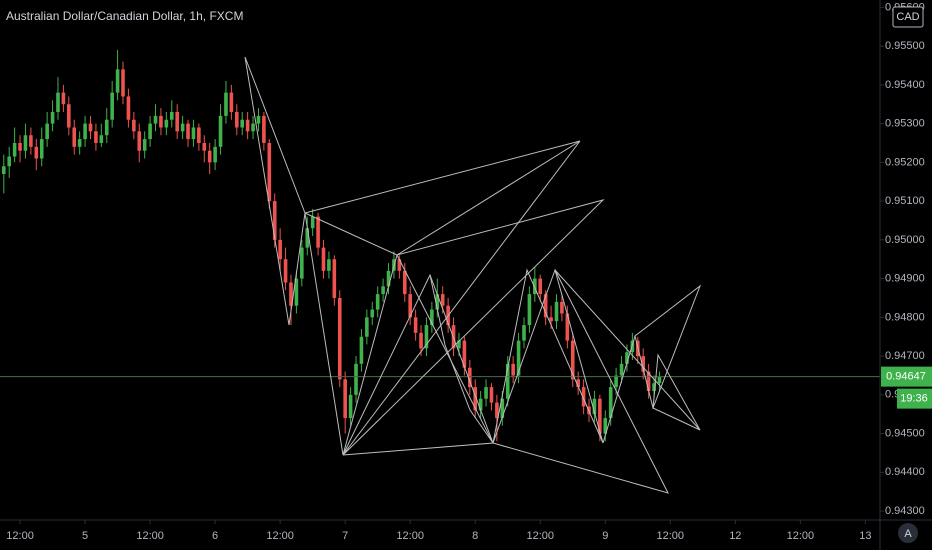  What do you see at coordinates (905, 433) in the screenshot?
I see `y-tick-label: 0.94500` at bounding box center [905, 433].